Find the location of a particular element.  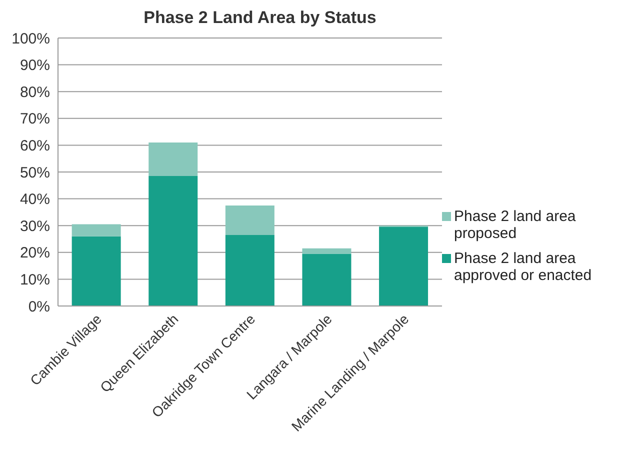

chart-title: Phase 2 Land Area by Status is located at coordinates (260, 18).